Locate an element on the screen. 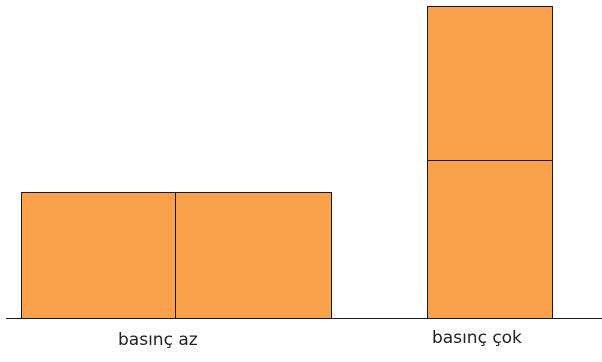  label-high-pressure: basınç çok is located at coordinates (477, 338).